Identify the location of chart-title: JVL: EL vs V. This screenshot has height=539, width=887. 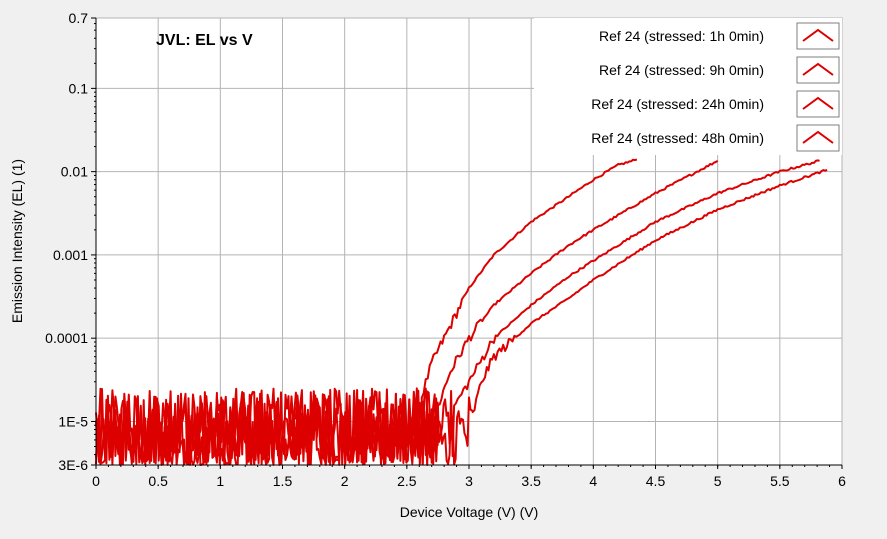
(204, 40).